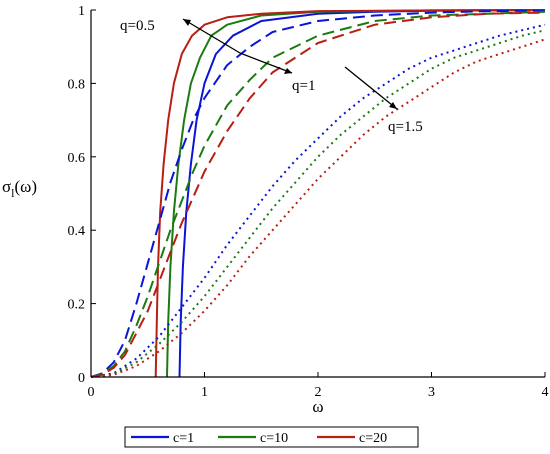 This screenshot has width=550, height=454. What do you see at coordinates (352, 438) in the screenshot?
I see `legend-entry-c20: c=20` at bounding box center [352, 438].